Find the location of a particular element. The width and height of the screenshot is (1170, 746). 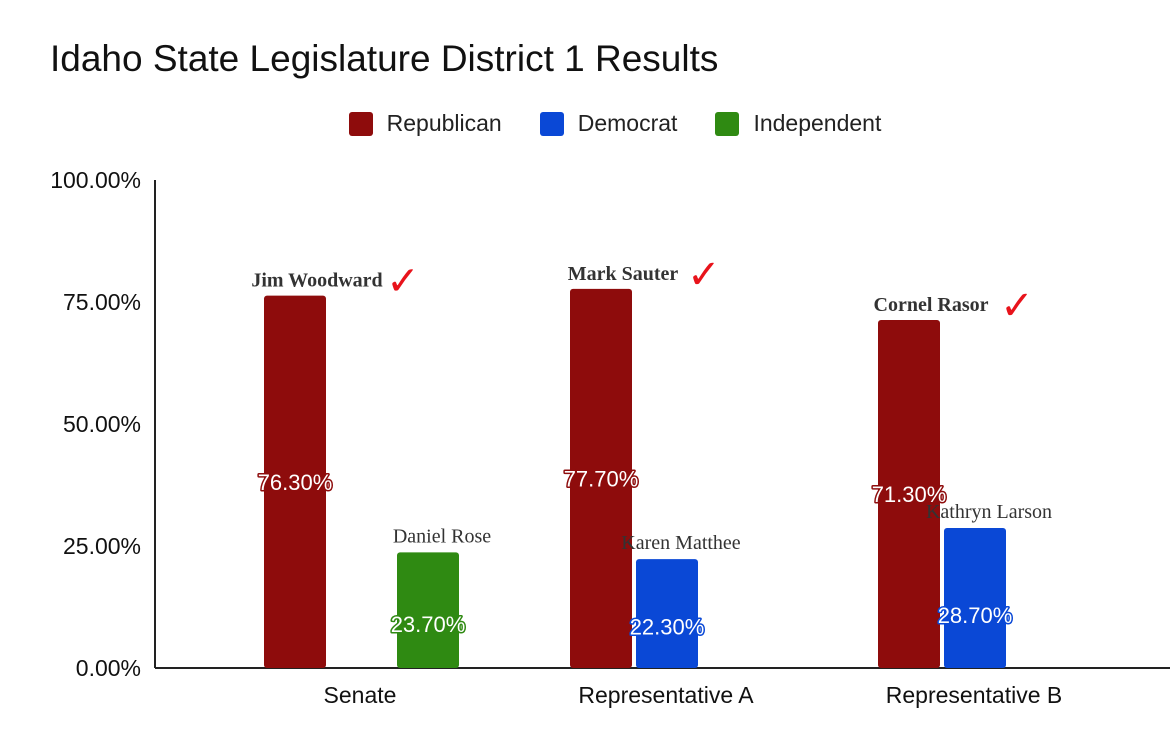

y-tick-label: 100.00% is located at coordinates (95, 180).